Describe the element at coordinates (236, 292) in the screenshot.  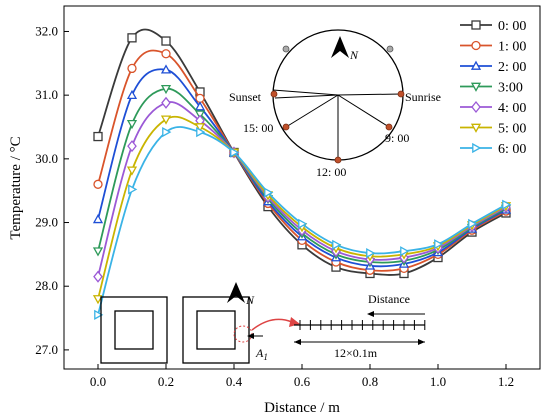
I see `north-arrow-small-icon` at that location.